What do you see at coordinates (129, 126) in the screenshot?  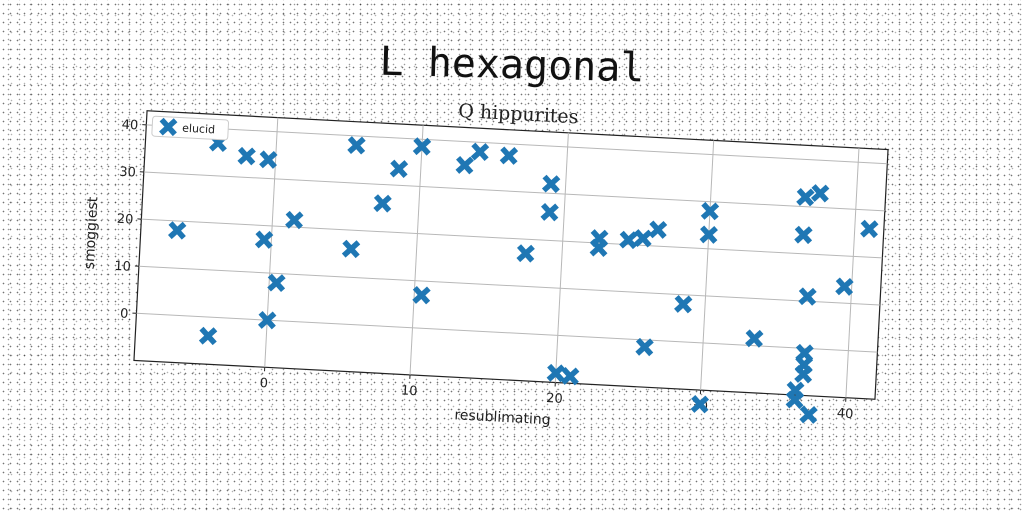 I see `y-tick-label: 40` at bounding box center [129, 126].